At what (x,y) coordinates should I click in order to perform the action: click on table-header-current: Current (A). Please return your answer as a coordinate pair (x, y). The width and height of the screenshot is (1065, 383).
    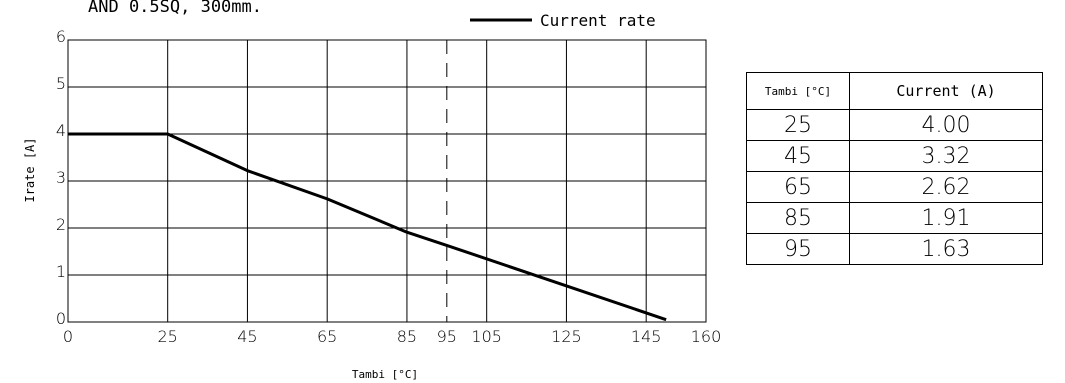
    Looking at the image, I should click on (946, 91).